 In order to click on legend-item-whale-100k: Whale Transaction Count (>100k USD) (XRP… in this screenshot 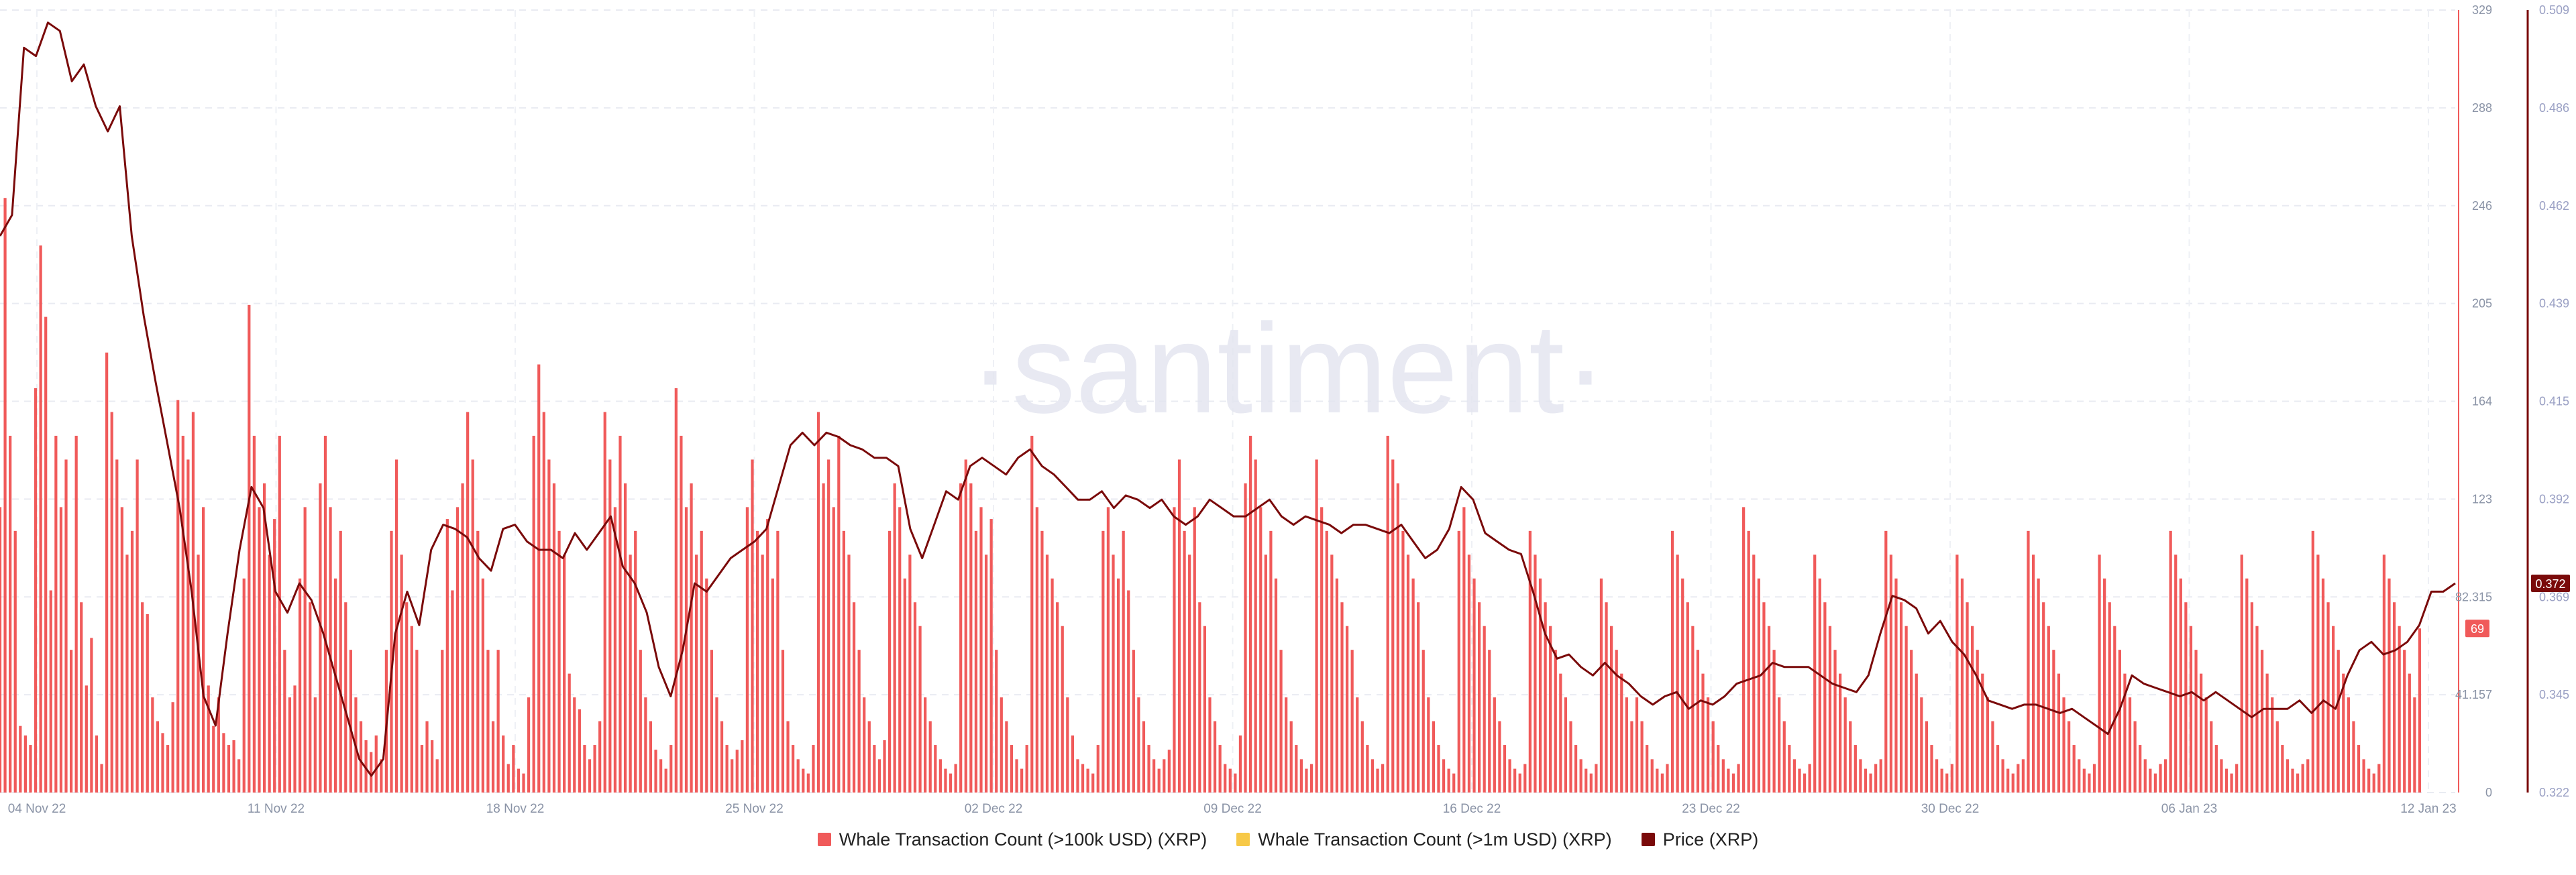, I will do `click(1012, 839)`.